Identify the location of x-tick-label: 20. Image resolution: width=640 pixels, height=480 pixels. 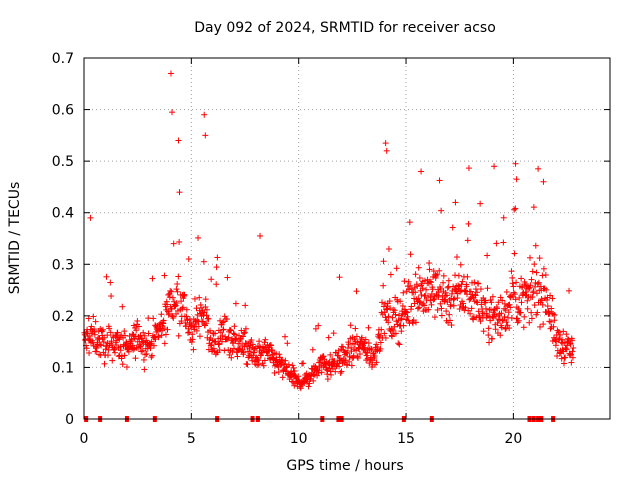
(513, 439).